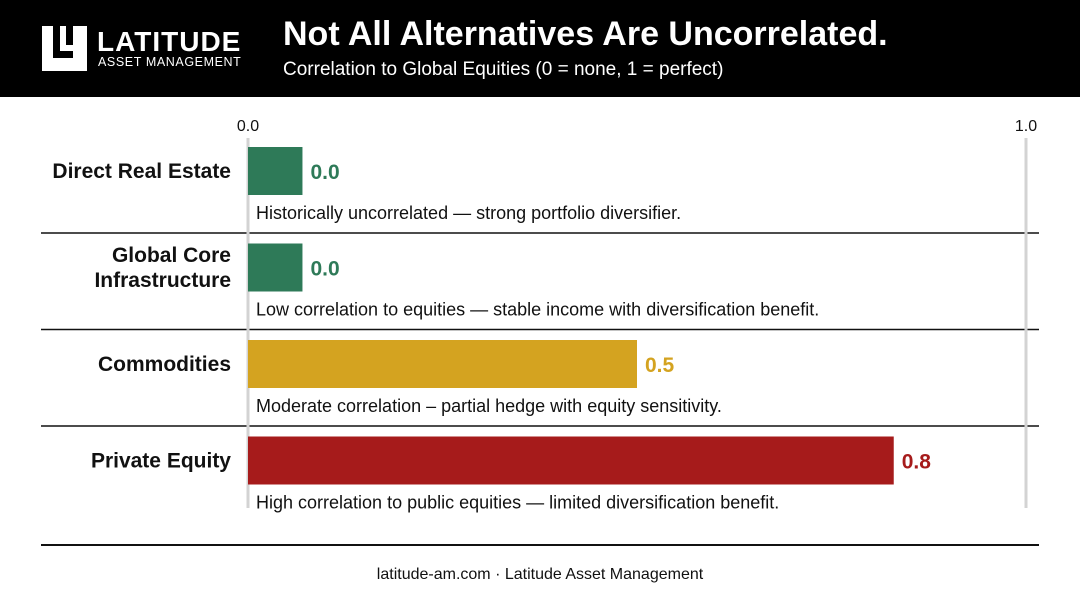 Image resolution: width=1080 pixels, height=603 pixels. Describe the element at coordinates (540, 545) in the screenshot. I see `footer-divider` at that location.